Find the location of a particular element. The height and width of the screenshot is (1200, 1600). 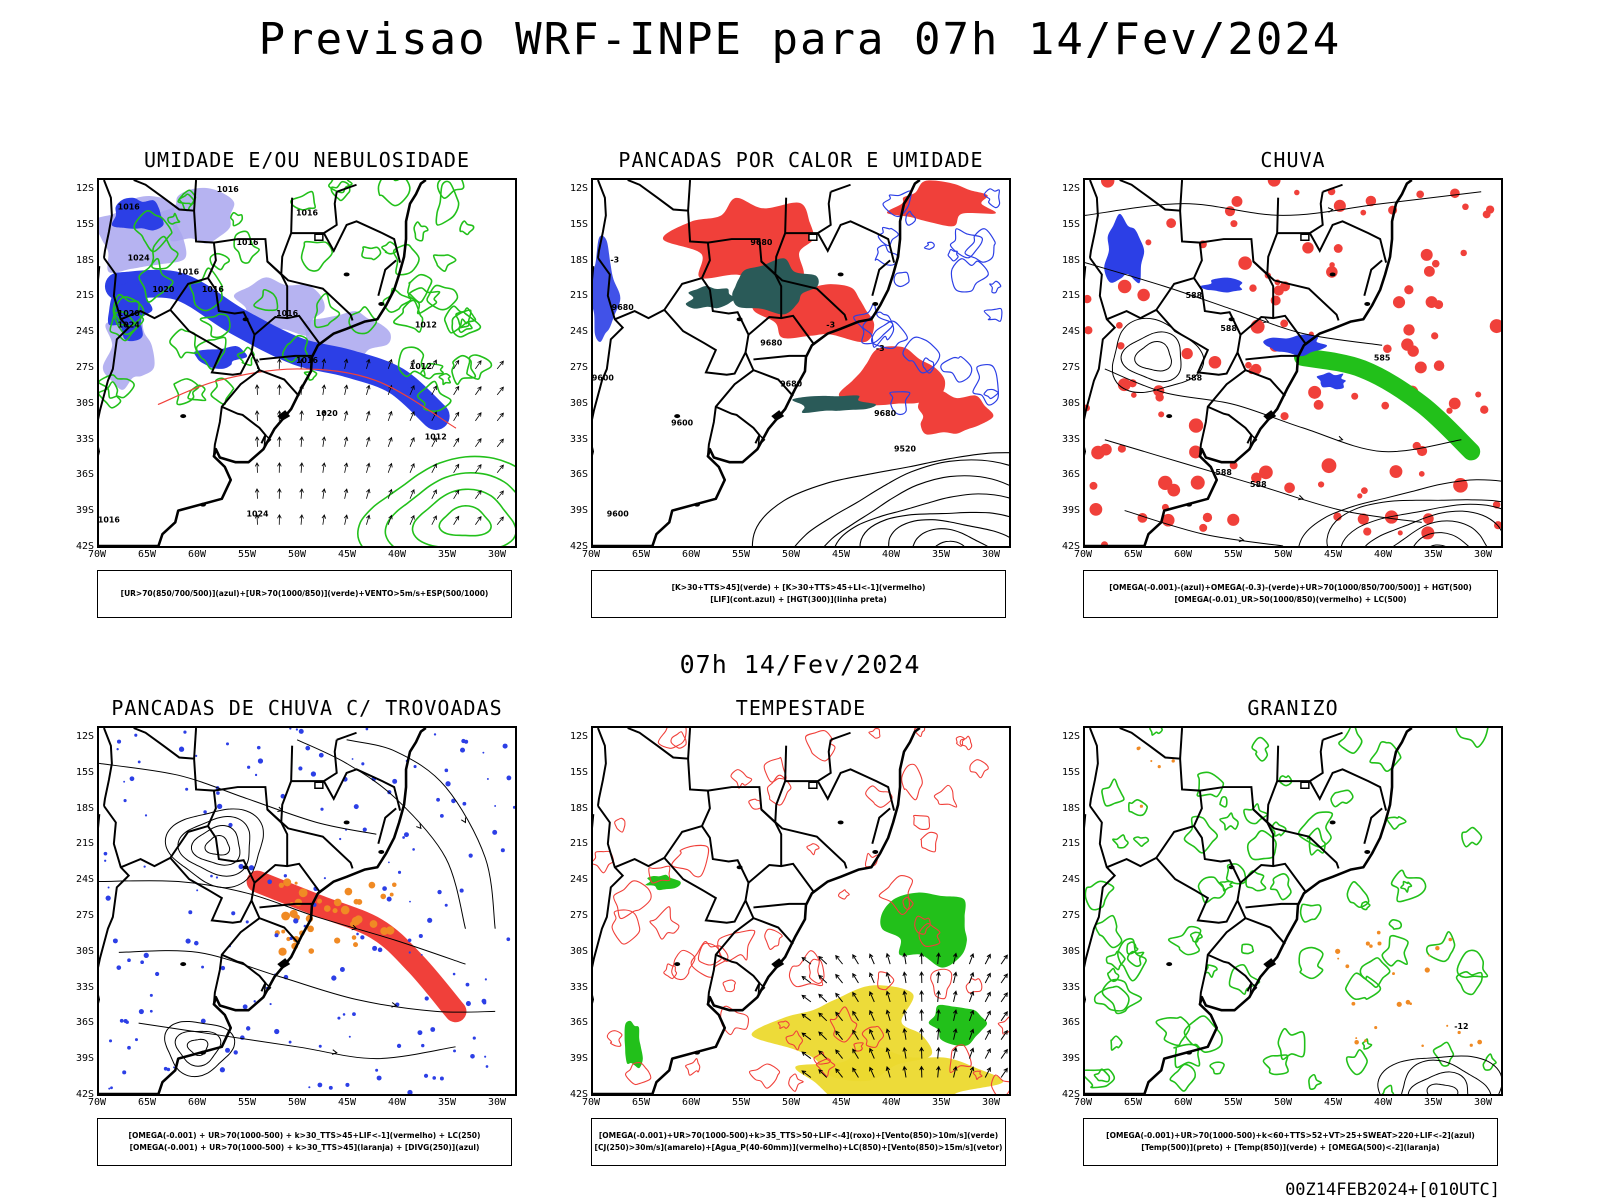

pressure-red-dashed is located at coordinates (307, 398).